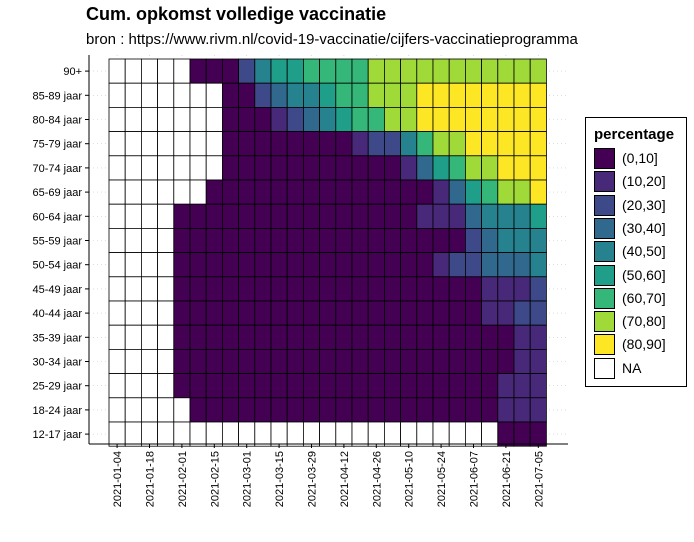 The width and height of the screenshot is (694, 542). I want to click on y-tick-label: 90+, so click(72, 72).